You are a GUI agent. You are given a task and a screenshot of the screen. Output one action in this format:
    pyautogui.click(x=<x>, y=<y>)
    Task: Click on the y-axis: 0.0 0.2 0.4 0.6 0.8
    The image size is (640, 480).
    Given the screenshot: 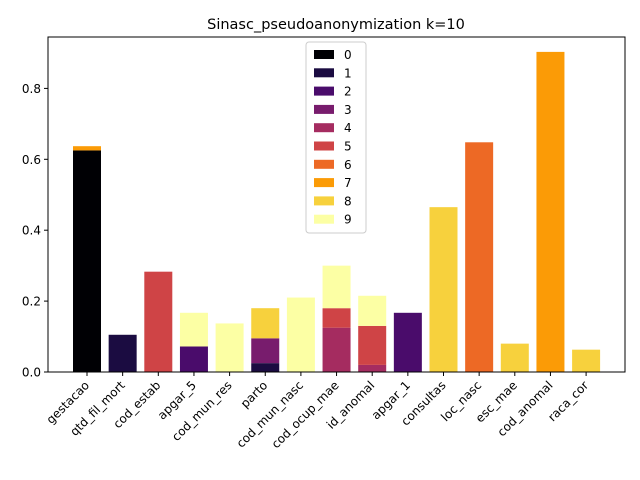 What is the action you would take?
    pyautogui.click(x=35, y=231)
    